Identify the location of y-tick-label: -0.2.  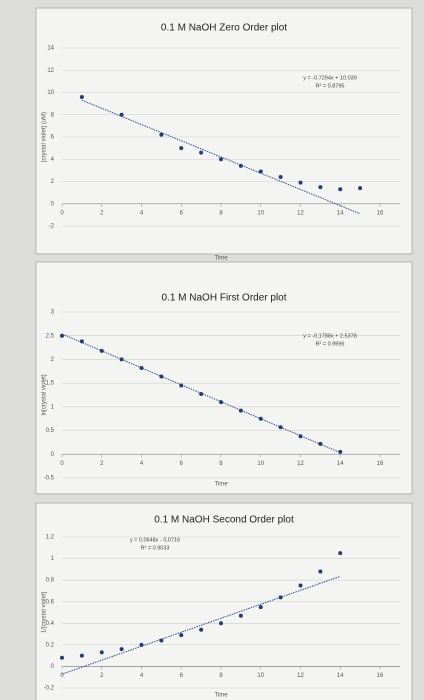
(49, 689).